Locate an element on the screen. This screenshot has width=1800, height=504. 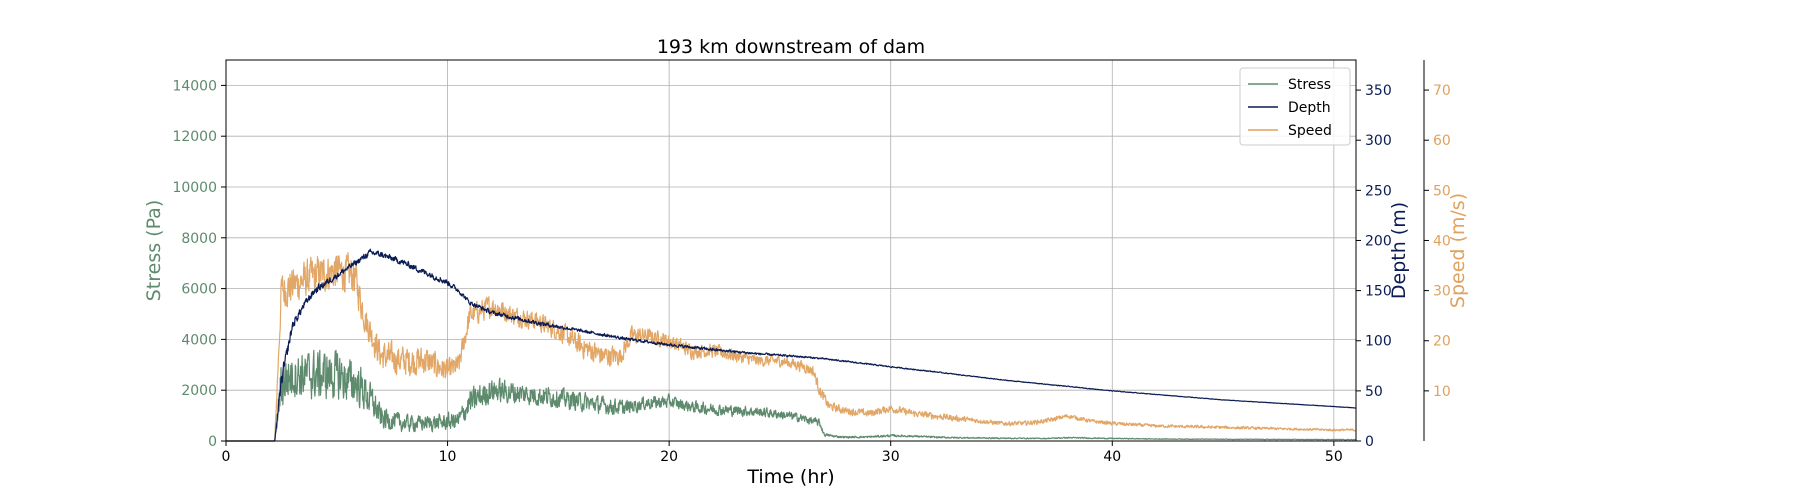
depth-tick-label: 350 is located at coordinates (1378, 91).